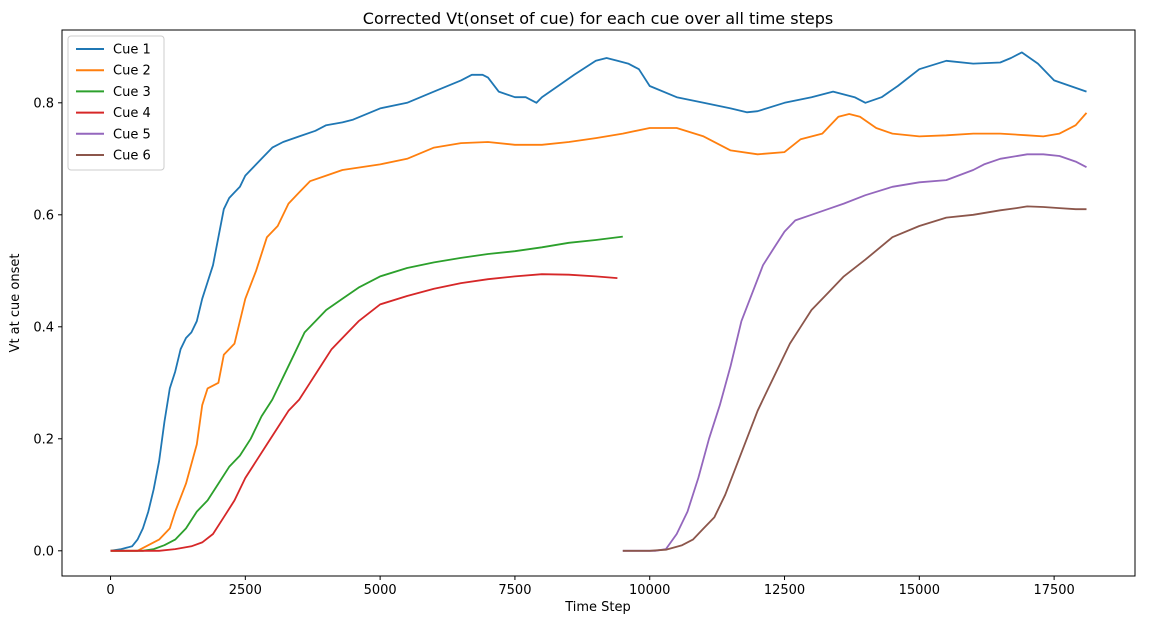 Image resolution: width=1156 pixels, height=624 pixels. What do you see at coordinates (1053, 590) in the screenshot?
I see `x-tick-label: 17500` at bounding box center [1053, 590].